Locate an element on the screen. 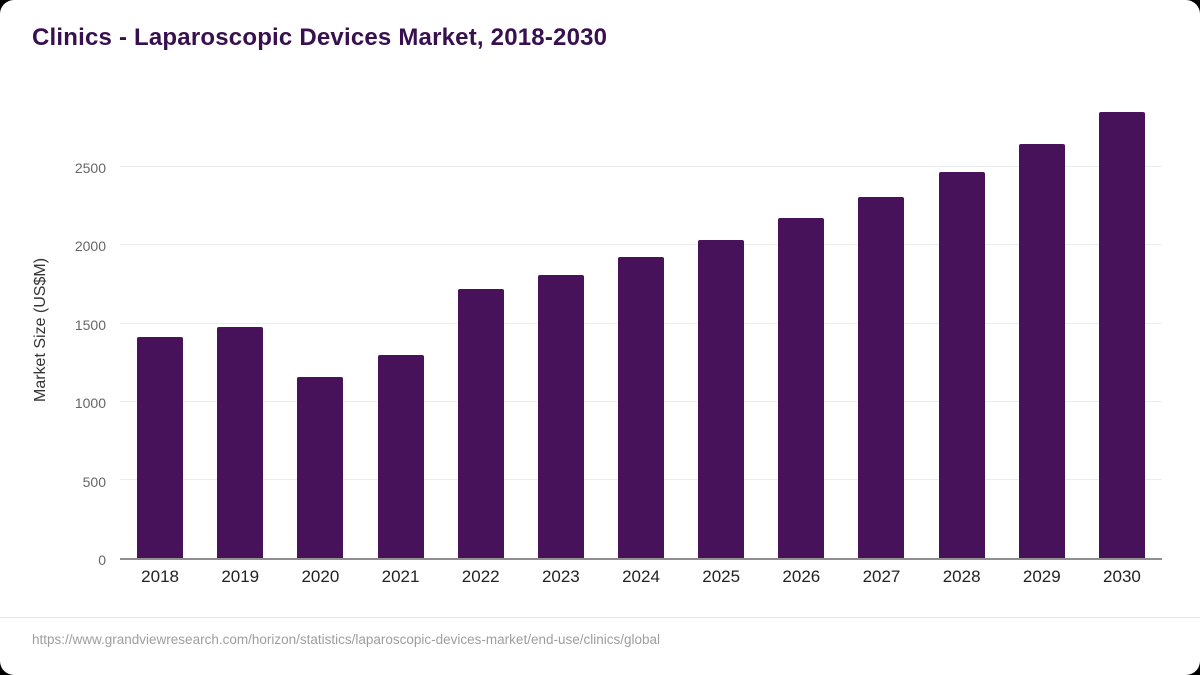 This screenshot has width=1200, height=675. bar-2029 is located at coordinates (1041, 350).